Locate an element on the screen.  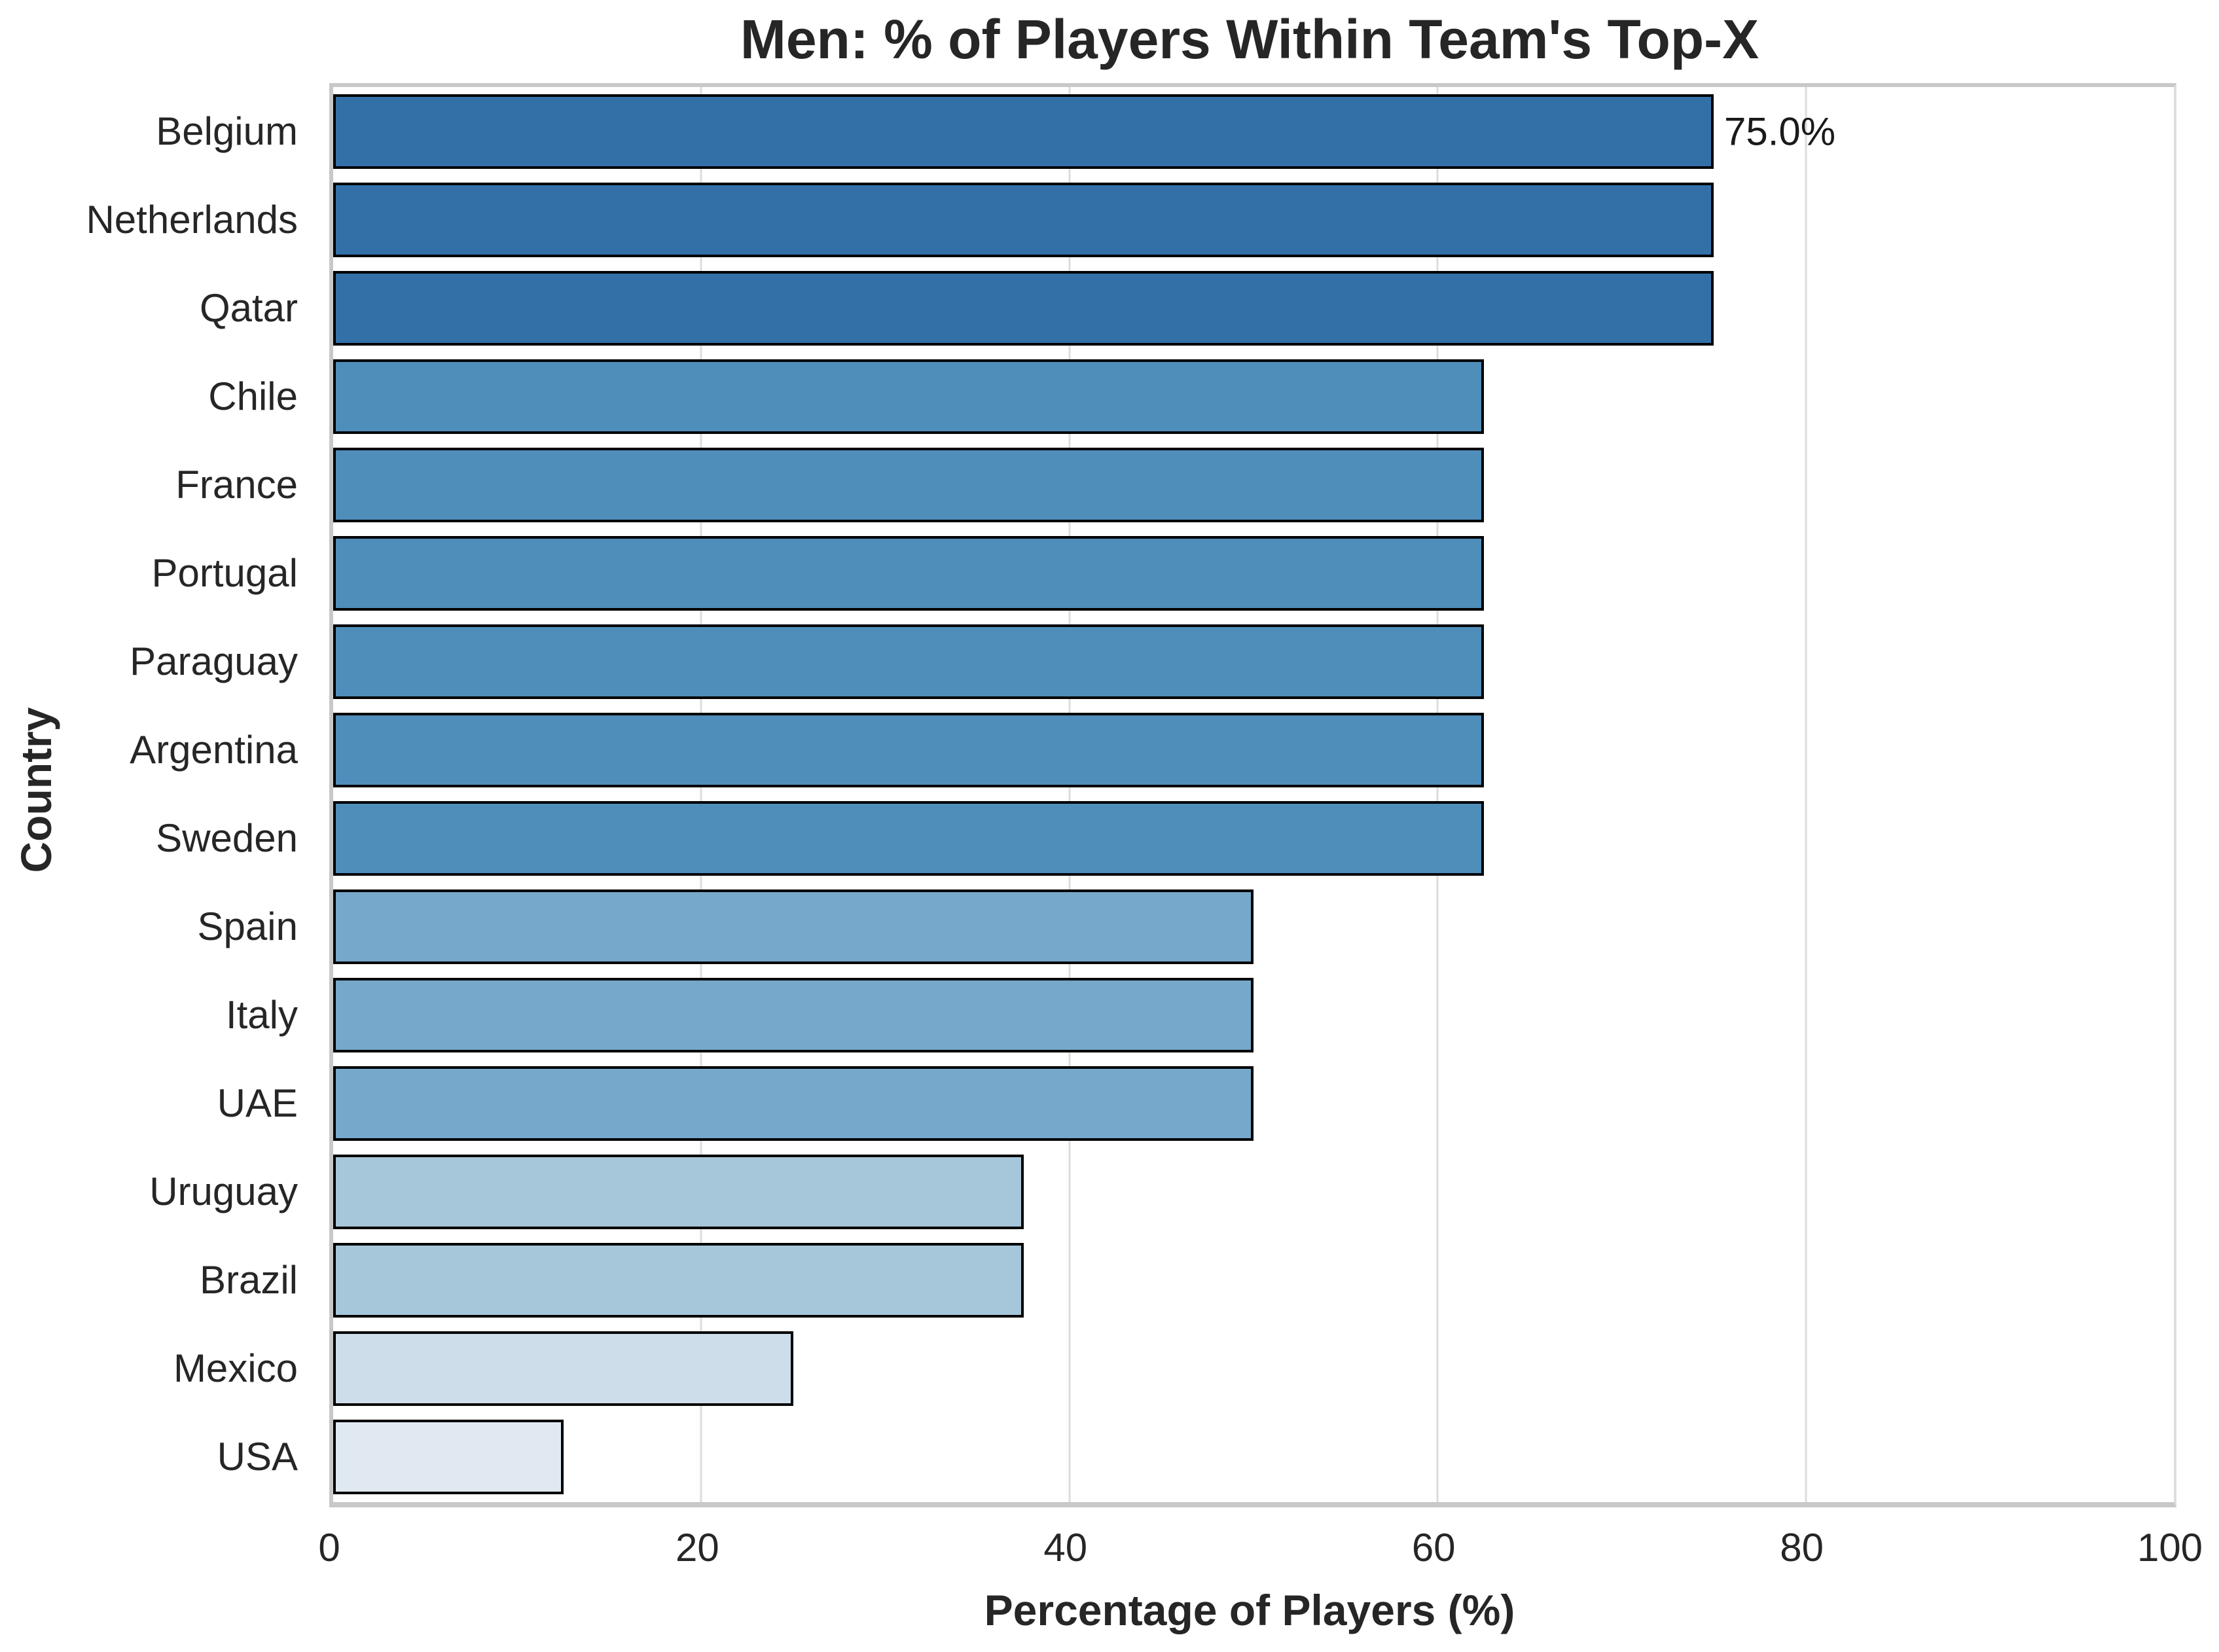
y-tick-label-netherlands: Netherlands is located at coordinates (192, 220).